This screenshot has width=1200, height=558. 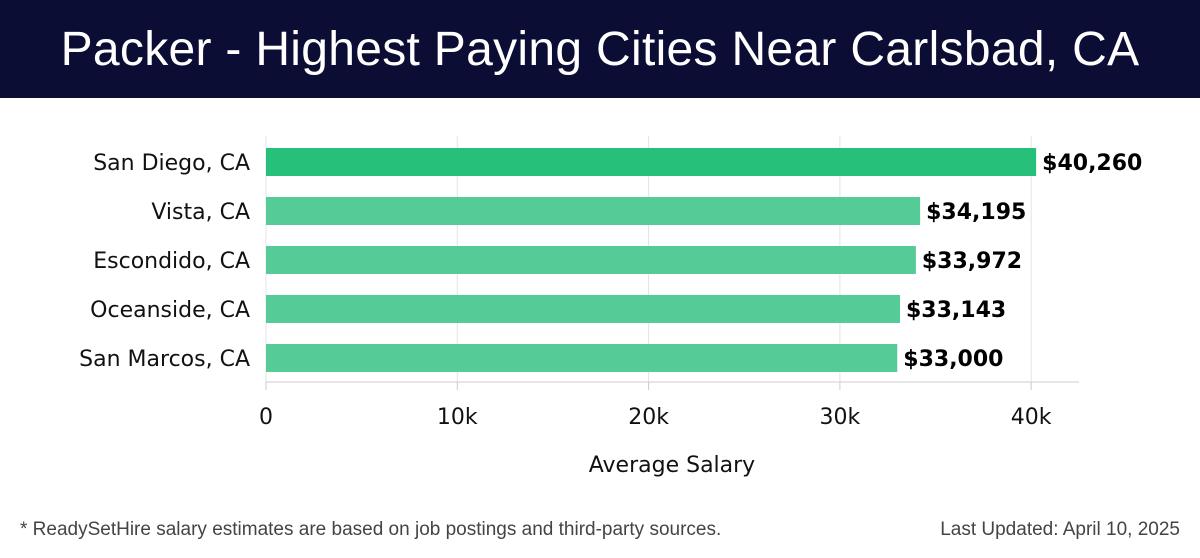 I want to click on value-labels: $40,260 $34,195 $33,972 $33,143 $33,000, so click(x=1022, y=261).